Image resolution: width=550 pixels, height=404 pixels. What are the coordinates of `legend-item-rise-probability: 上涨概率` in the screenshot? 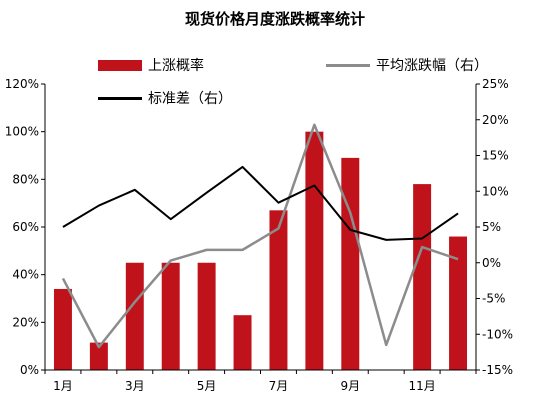 It's located at (151, 65).